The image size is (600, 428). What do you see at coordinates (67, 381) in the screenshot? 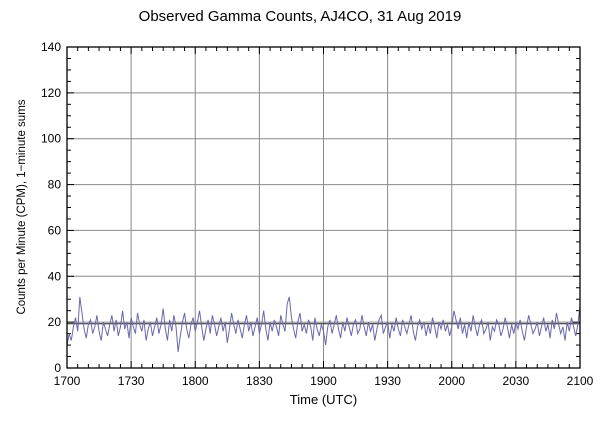
I see `x-tick-label: 1700` at bounding box center [67, 381].